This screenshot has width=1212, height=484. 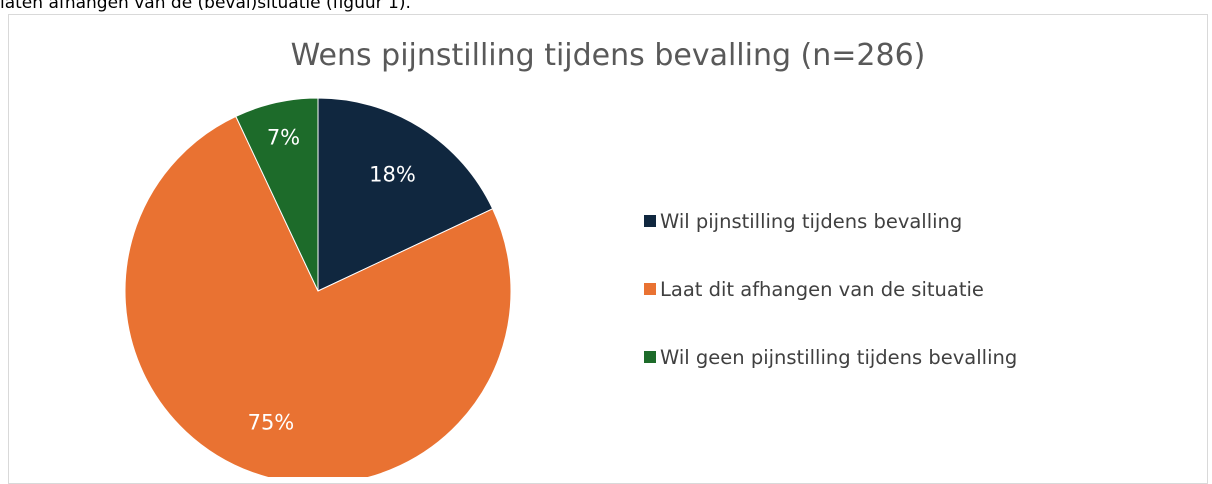 What do you see at coordinates (283, 138) in the screenshot?
I see `data-label: 7%` at bounding box center [283, 138].